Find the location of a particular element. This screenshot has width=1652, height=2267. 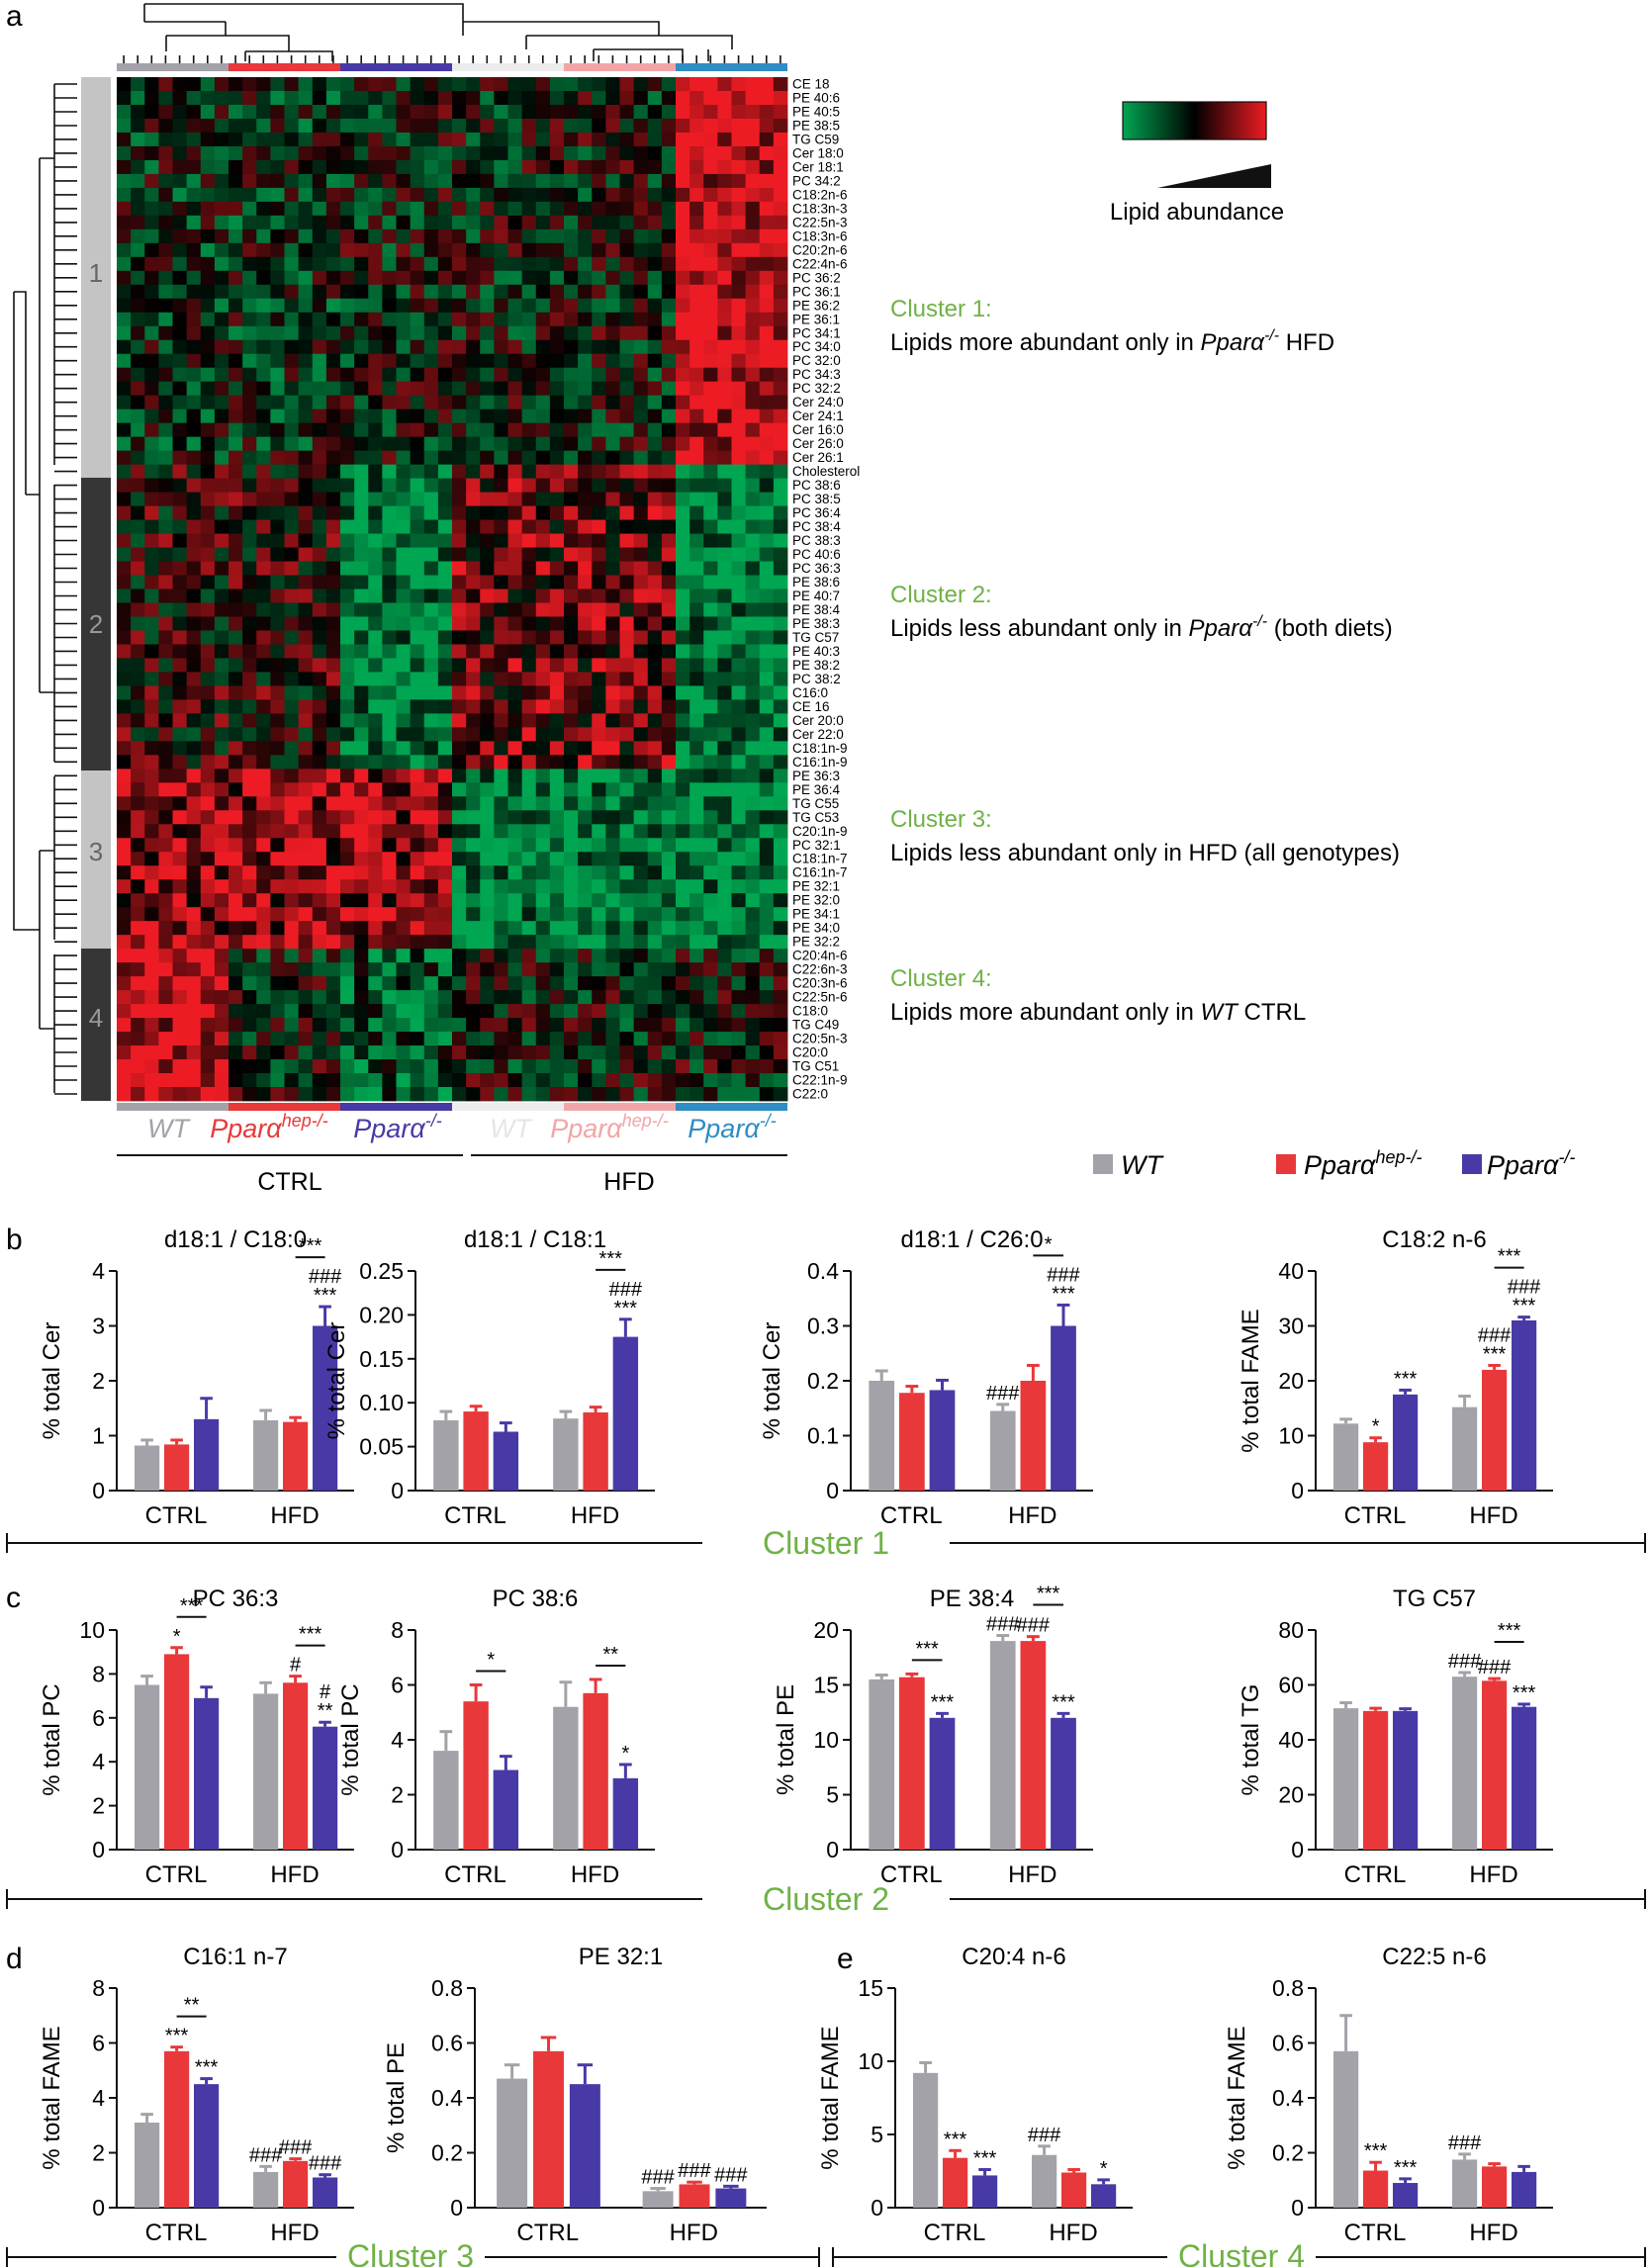

heatmap-row-label: C16:1n-7 is located at coordinates (820, 872).